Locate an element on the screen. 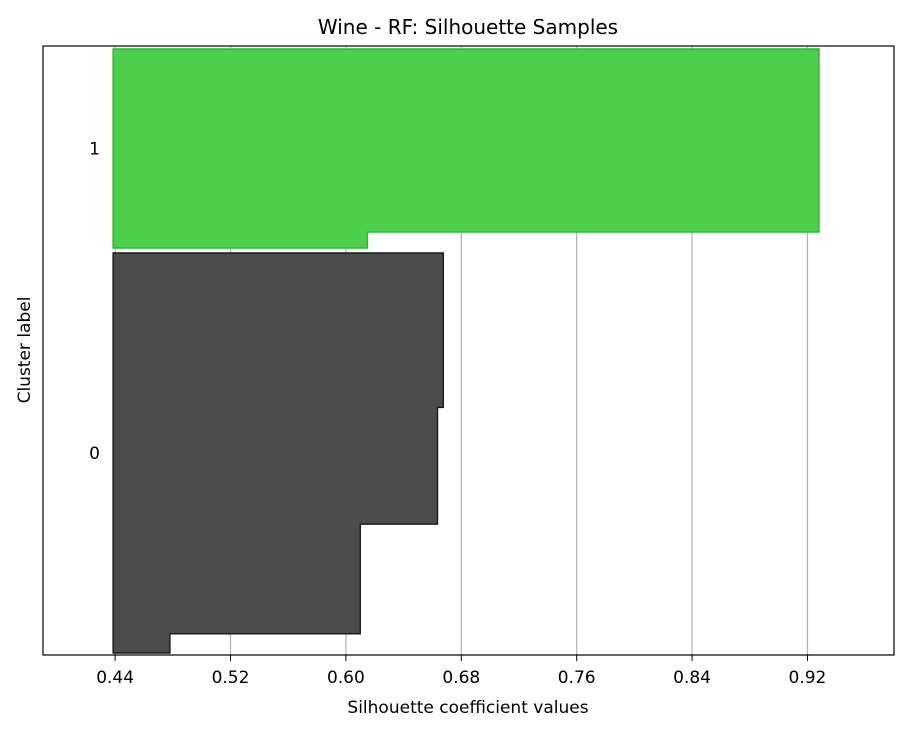 This screenshot has width=912, height=733. x-tick-label: 0.84 is located at coordinates (692, 678).